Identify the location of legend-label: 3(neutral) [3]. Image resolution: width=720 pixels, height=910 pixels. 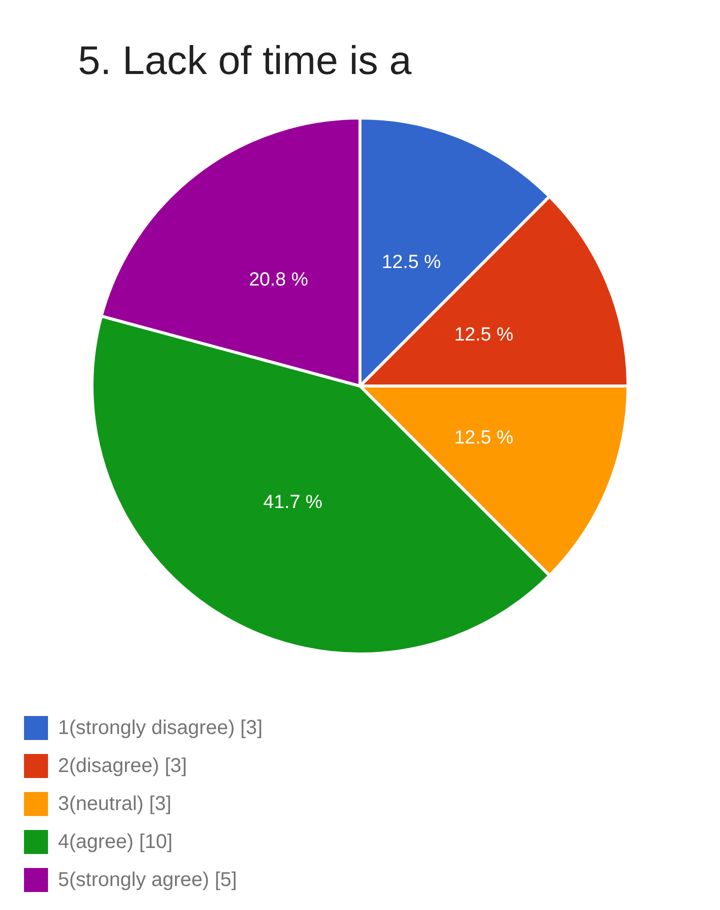
(115, 804).